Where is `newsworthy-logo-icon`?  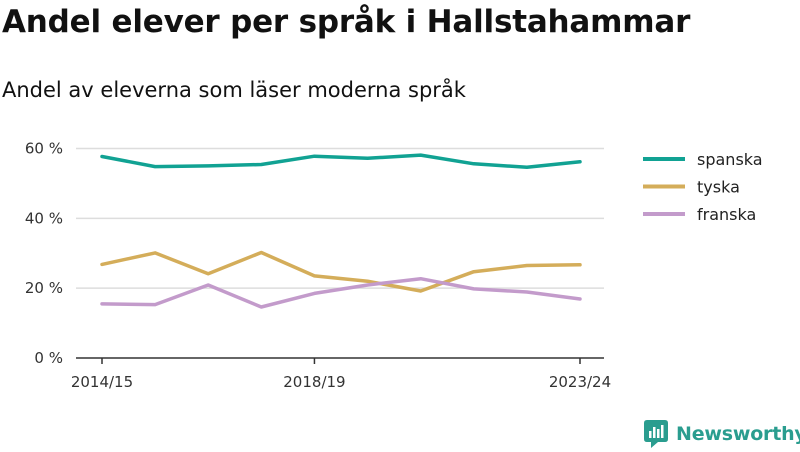 newsworthy-logo-icon is located at coordinates (656, 434).